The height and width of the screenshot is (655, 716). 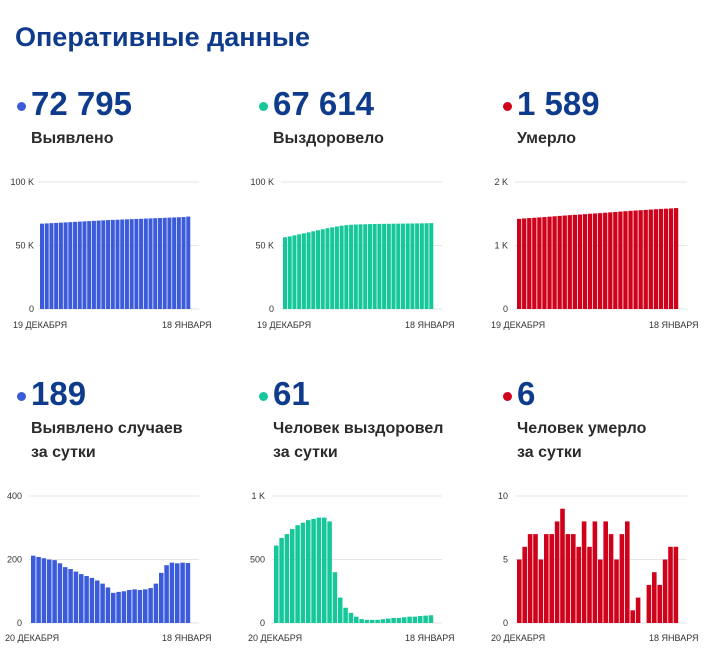 What do you see at coordinates (501, 246) in the screenshot?
I see `y-tick-label: 1 K` at bounding box center [501, 246].